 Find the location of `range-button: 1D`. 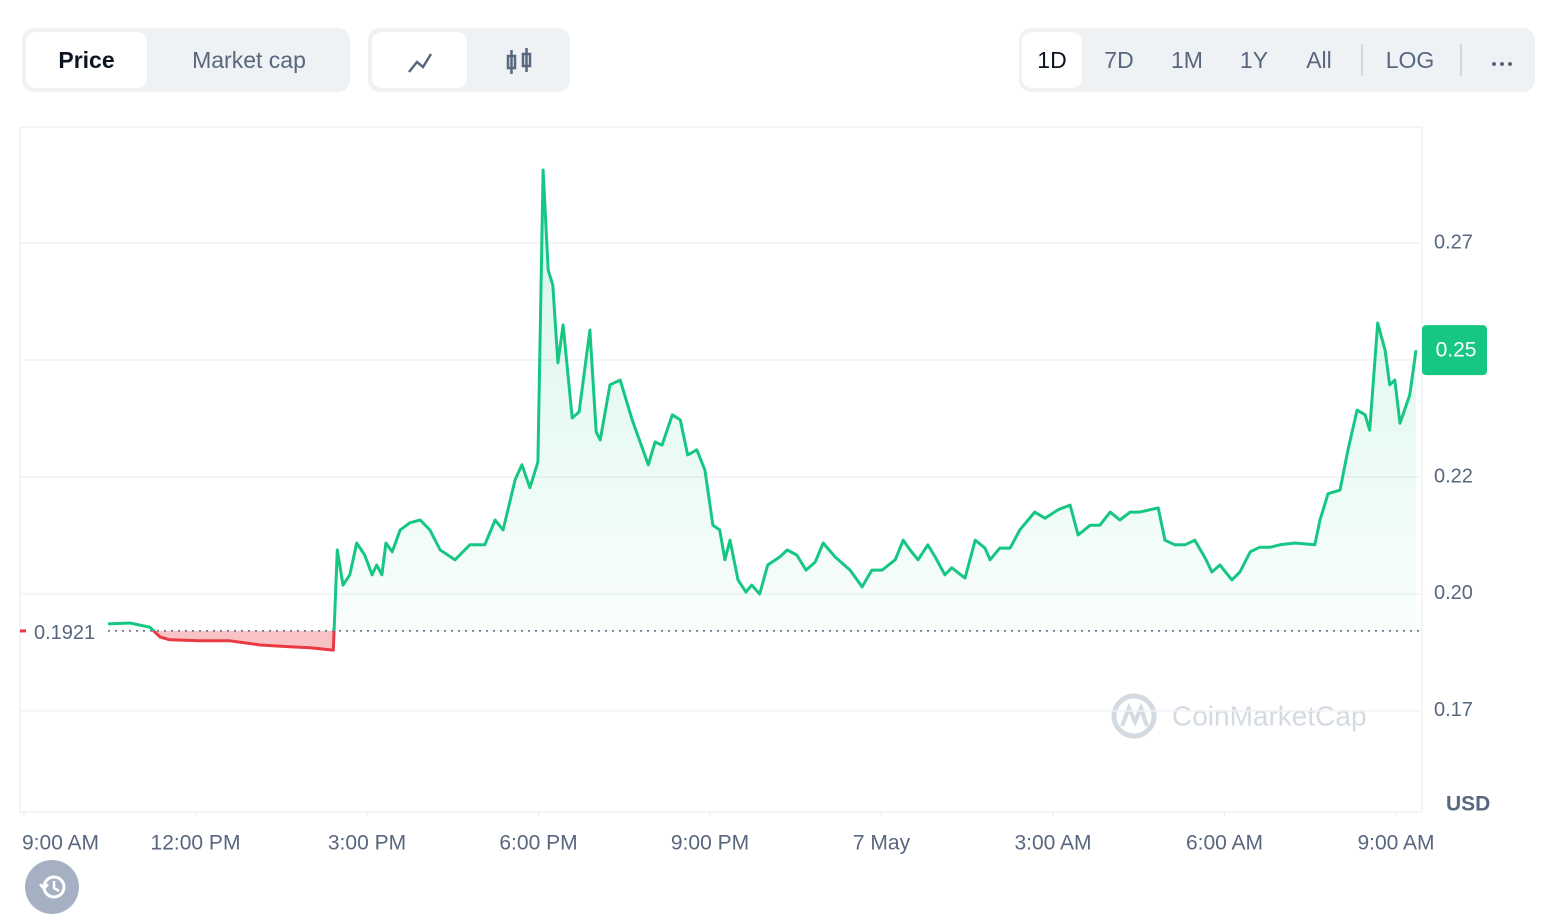

range-button: 1D is located at coordinates (1052, 60).